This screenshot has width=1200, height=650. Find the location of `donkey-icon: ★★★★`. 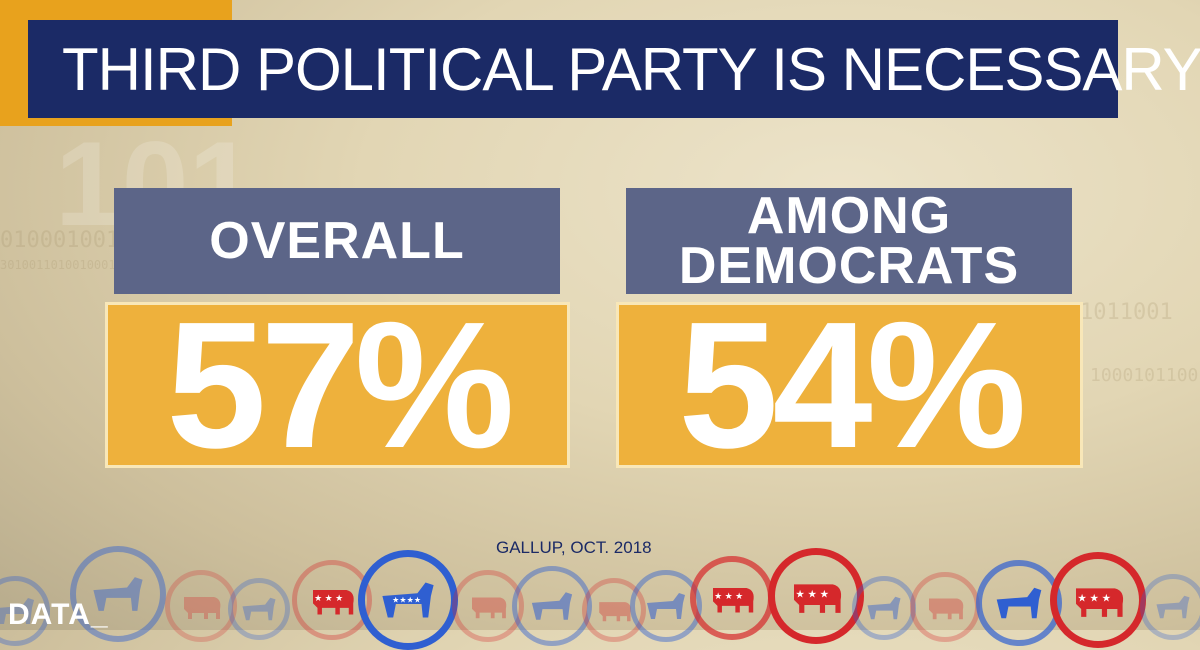

donkey-icon: ★★★★ is located at coordinates (408, 600).